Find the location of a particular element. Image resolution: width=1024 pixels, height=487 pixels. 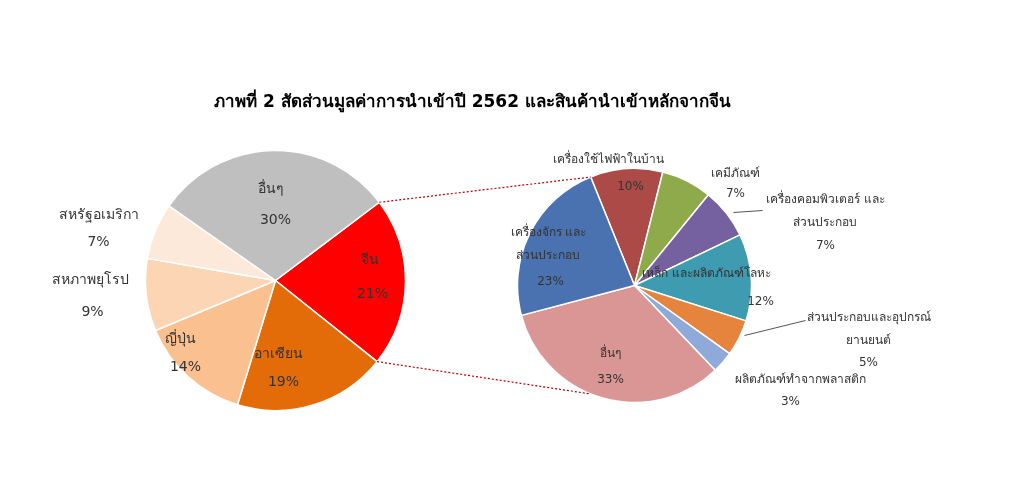

slice-label: เครื่องใช้ไฟฟ้าในบ้าน is located at coordinates (608, 157).